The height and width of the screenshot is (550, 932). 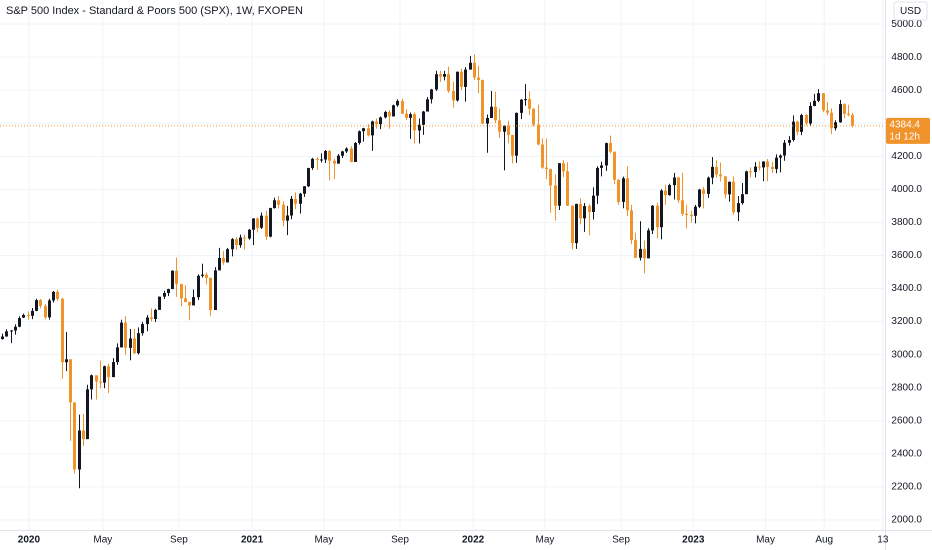 I want to click on x-tick-label: 13, so click(x=883, y=540).